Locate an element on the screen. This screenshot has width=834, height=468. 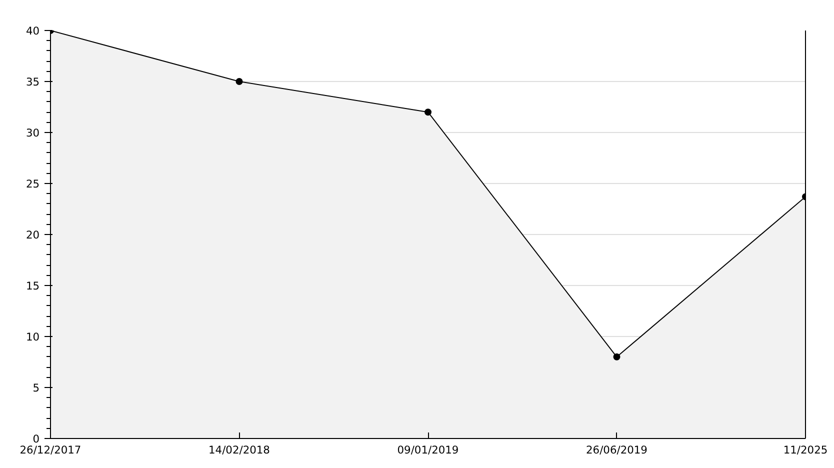
x-tick-label: 11/2025 is located at coordinates (805, 450).